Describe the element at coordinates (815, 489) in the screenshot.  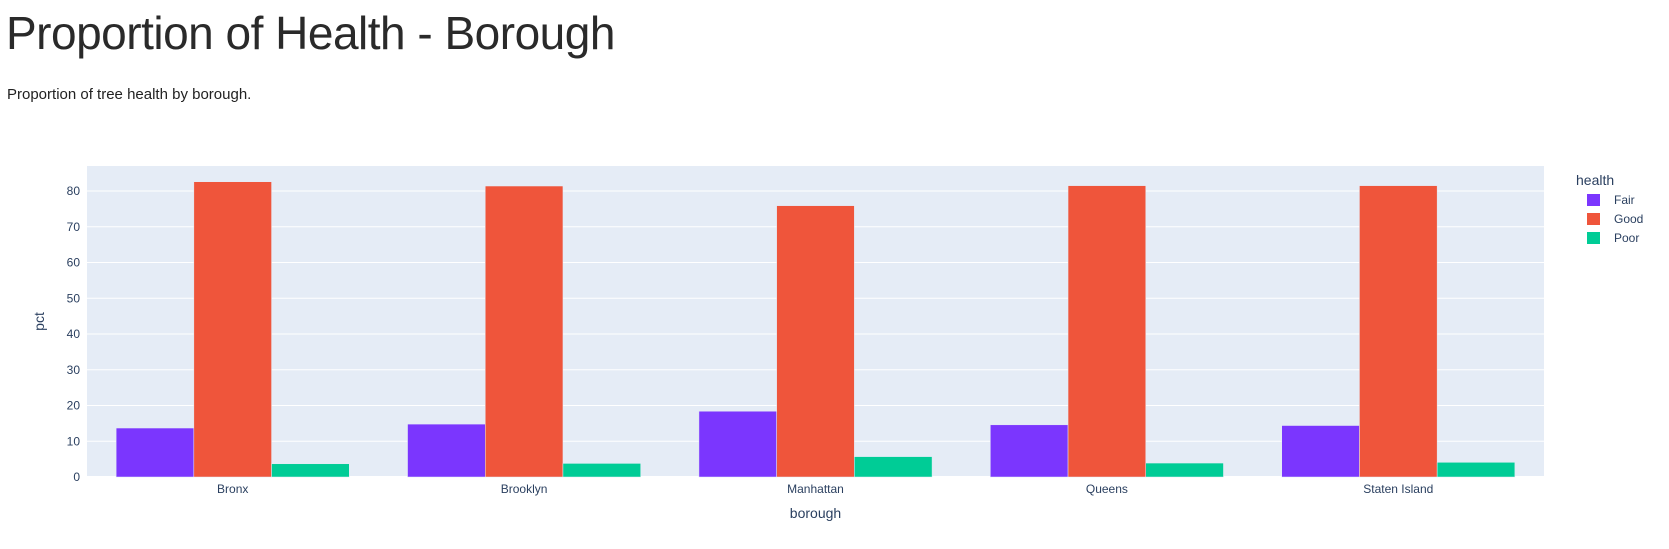
I see `x-tick-label: Manhattan` at that location.